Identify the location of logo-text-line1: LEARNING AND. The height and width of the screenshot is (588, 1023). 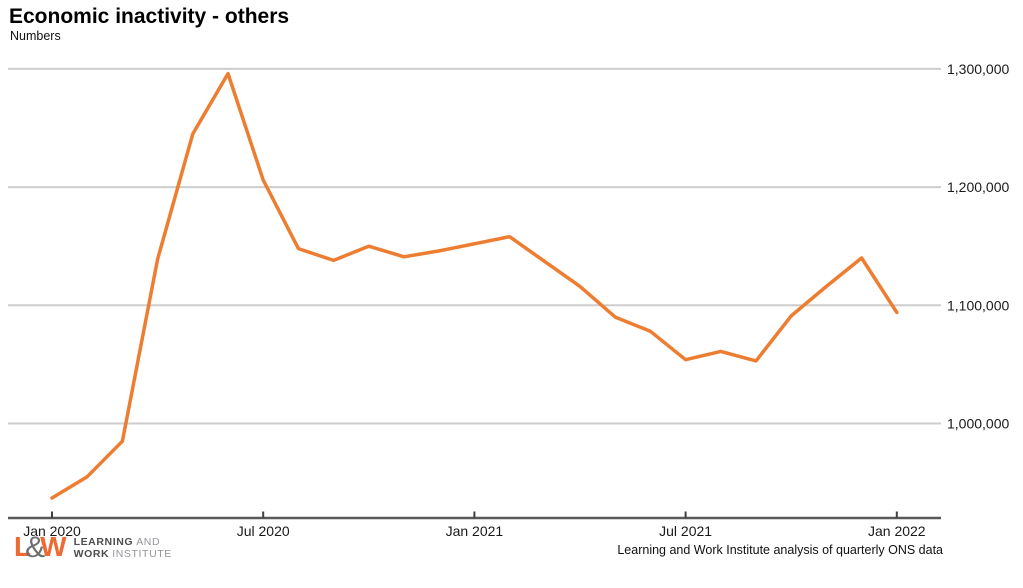
(122, 542).